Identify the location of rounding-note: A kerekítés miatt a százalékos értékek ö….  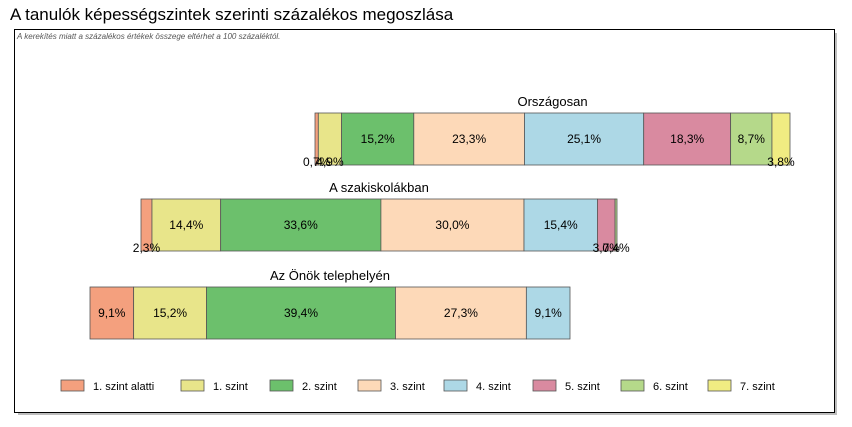
(149, 36).